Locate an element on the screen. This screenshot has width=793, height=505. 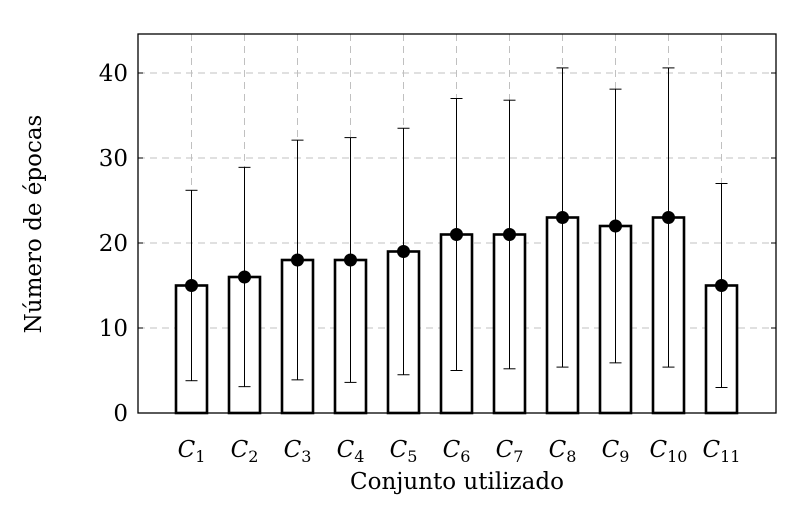
x-tick-label-subscript: 4 is located at coordinates (359, 456).